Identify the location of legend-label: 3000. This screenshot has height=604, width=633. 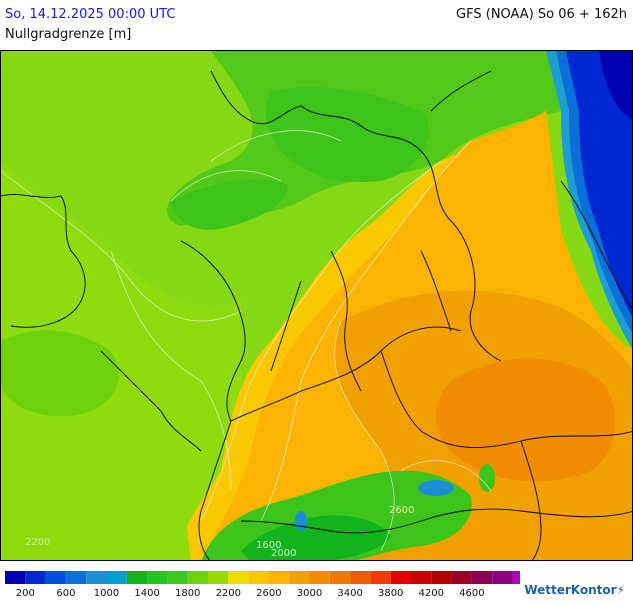
(309, 593).